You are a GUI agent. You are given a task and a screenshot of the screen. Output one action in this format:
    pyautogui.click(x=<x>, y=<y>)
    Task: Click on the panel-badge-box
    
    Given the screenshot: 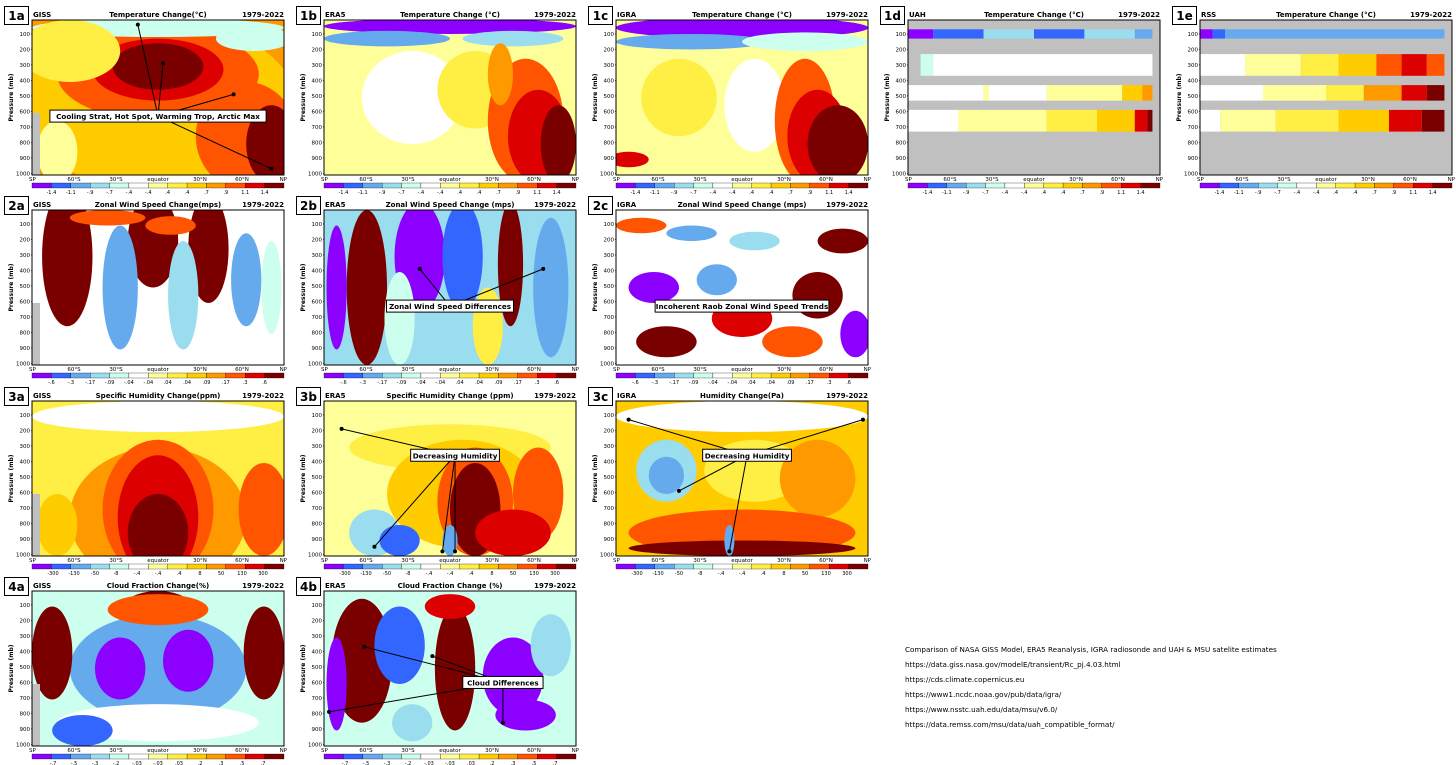 What is the action you would take?
    pyautogui.click(x=308, y=586)
    